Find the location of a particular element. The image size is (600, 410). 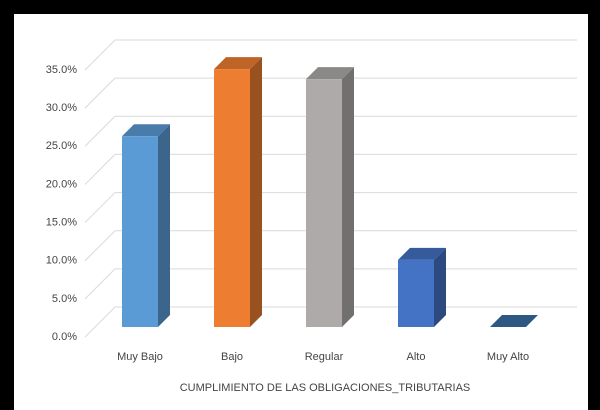

y-tick-label: 0.0% is located at coordinates (64, 337).